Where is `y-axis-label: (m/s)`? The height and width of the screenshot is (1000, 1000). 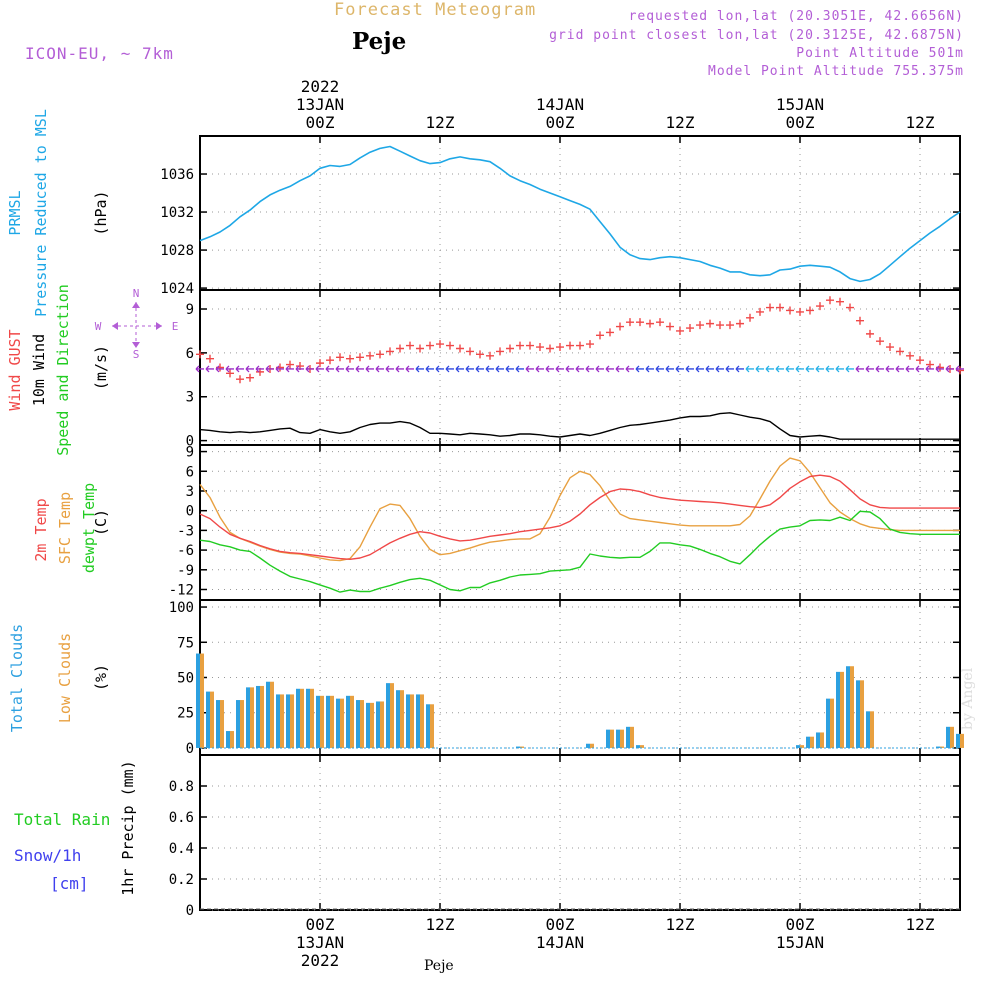 y-axis-label: (m/s) is located at coordinates (101, 367).